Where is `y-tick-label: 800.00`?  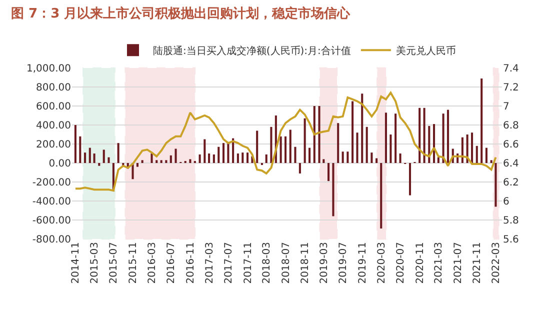
y-tick-label: 800.00 is located at coordinates (53, 88).